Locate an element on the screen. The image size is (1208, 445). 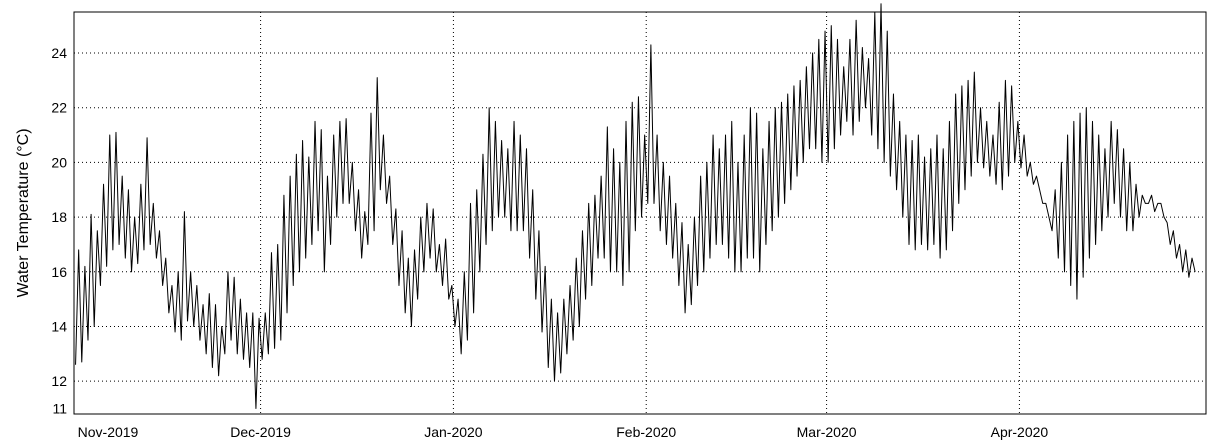
y-tick-label: 22 is located at coordinates (59, 108).